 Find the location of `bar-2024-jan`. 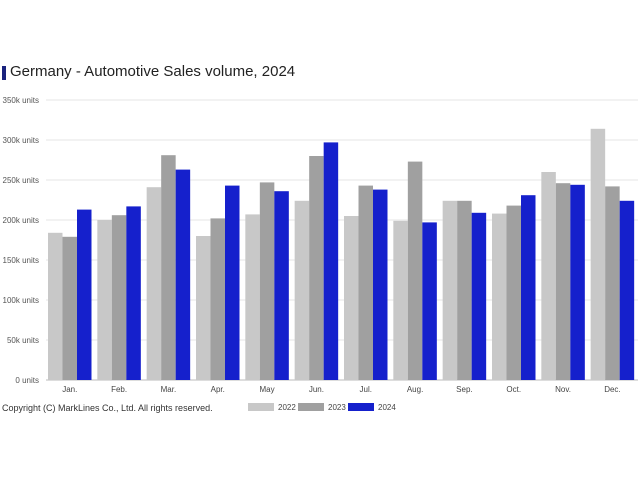

bar-2024-jan is located at coordinates (84, 294).